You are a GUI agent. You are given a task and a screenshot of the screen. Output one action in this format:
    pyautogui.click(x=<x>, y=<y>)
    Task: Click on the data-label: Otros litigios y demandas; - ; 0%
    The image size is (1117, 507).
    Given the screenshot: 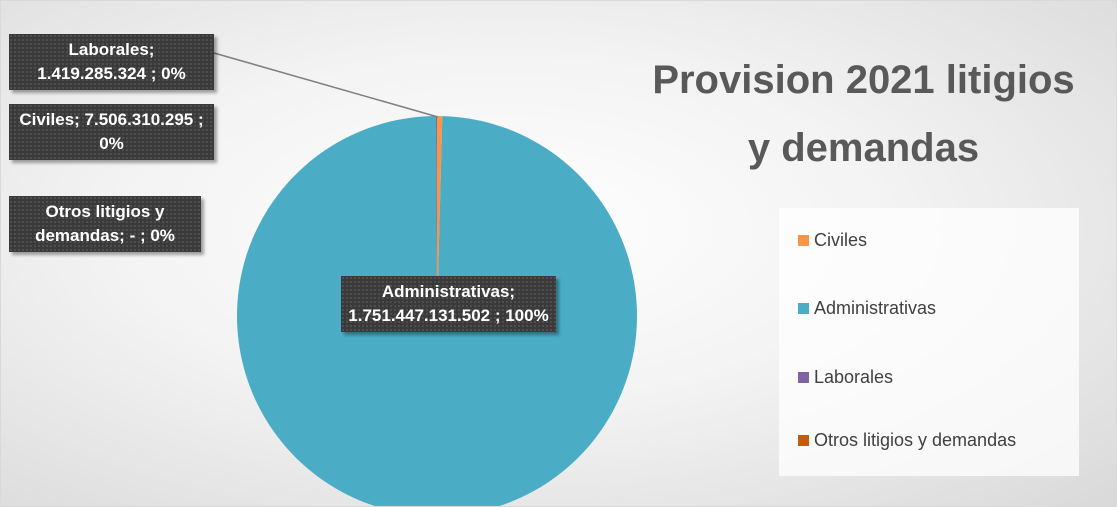 What is the action you would take?
    pyautogui.click(x=105, y=224)
    